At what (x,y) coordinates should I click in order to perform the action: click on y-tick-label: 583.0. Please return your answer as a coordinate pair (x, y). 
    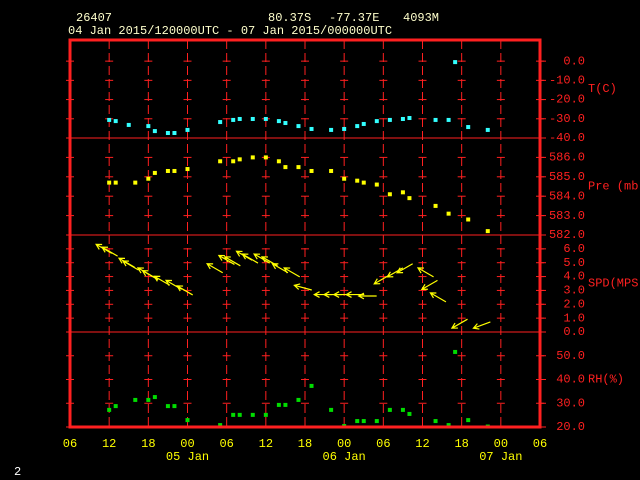
    Looking at the image, I should click on (567, 216).